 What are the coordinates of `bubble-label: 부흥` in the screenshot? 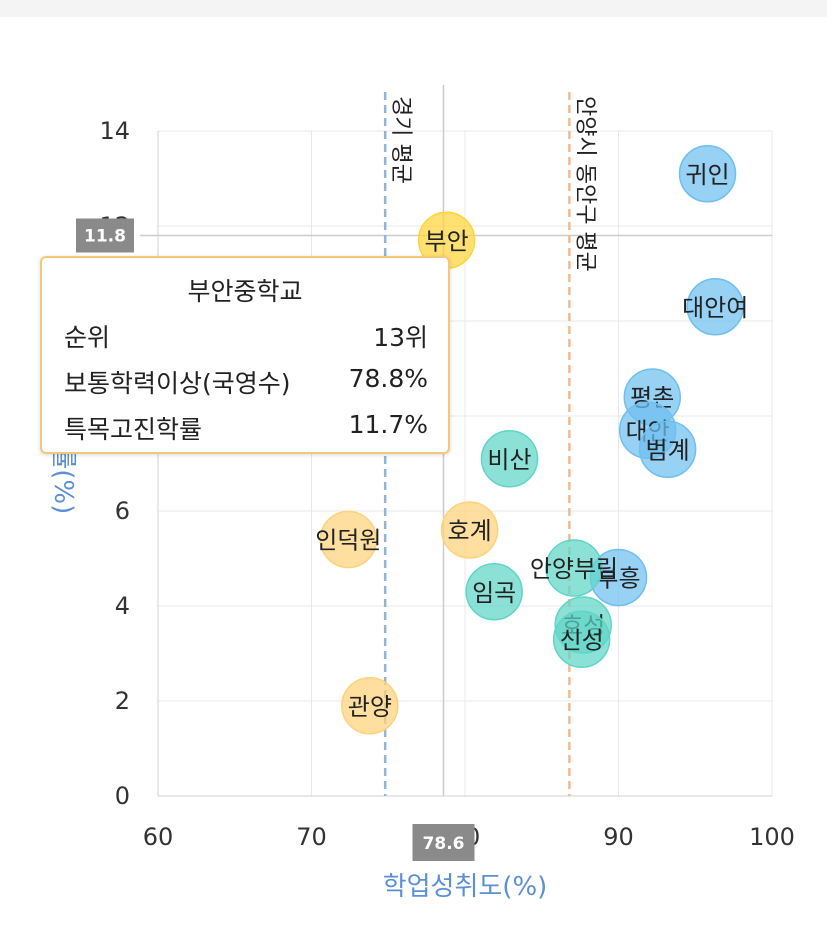 It's located at (618, 579).